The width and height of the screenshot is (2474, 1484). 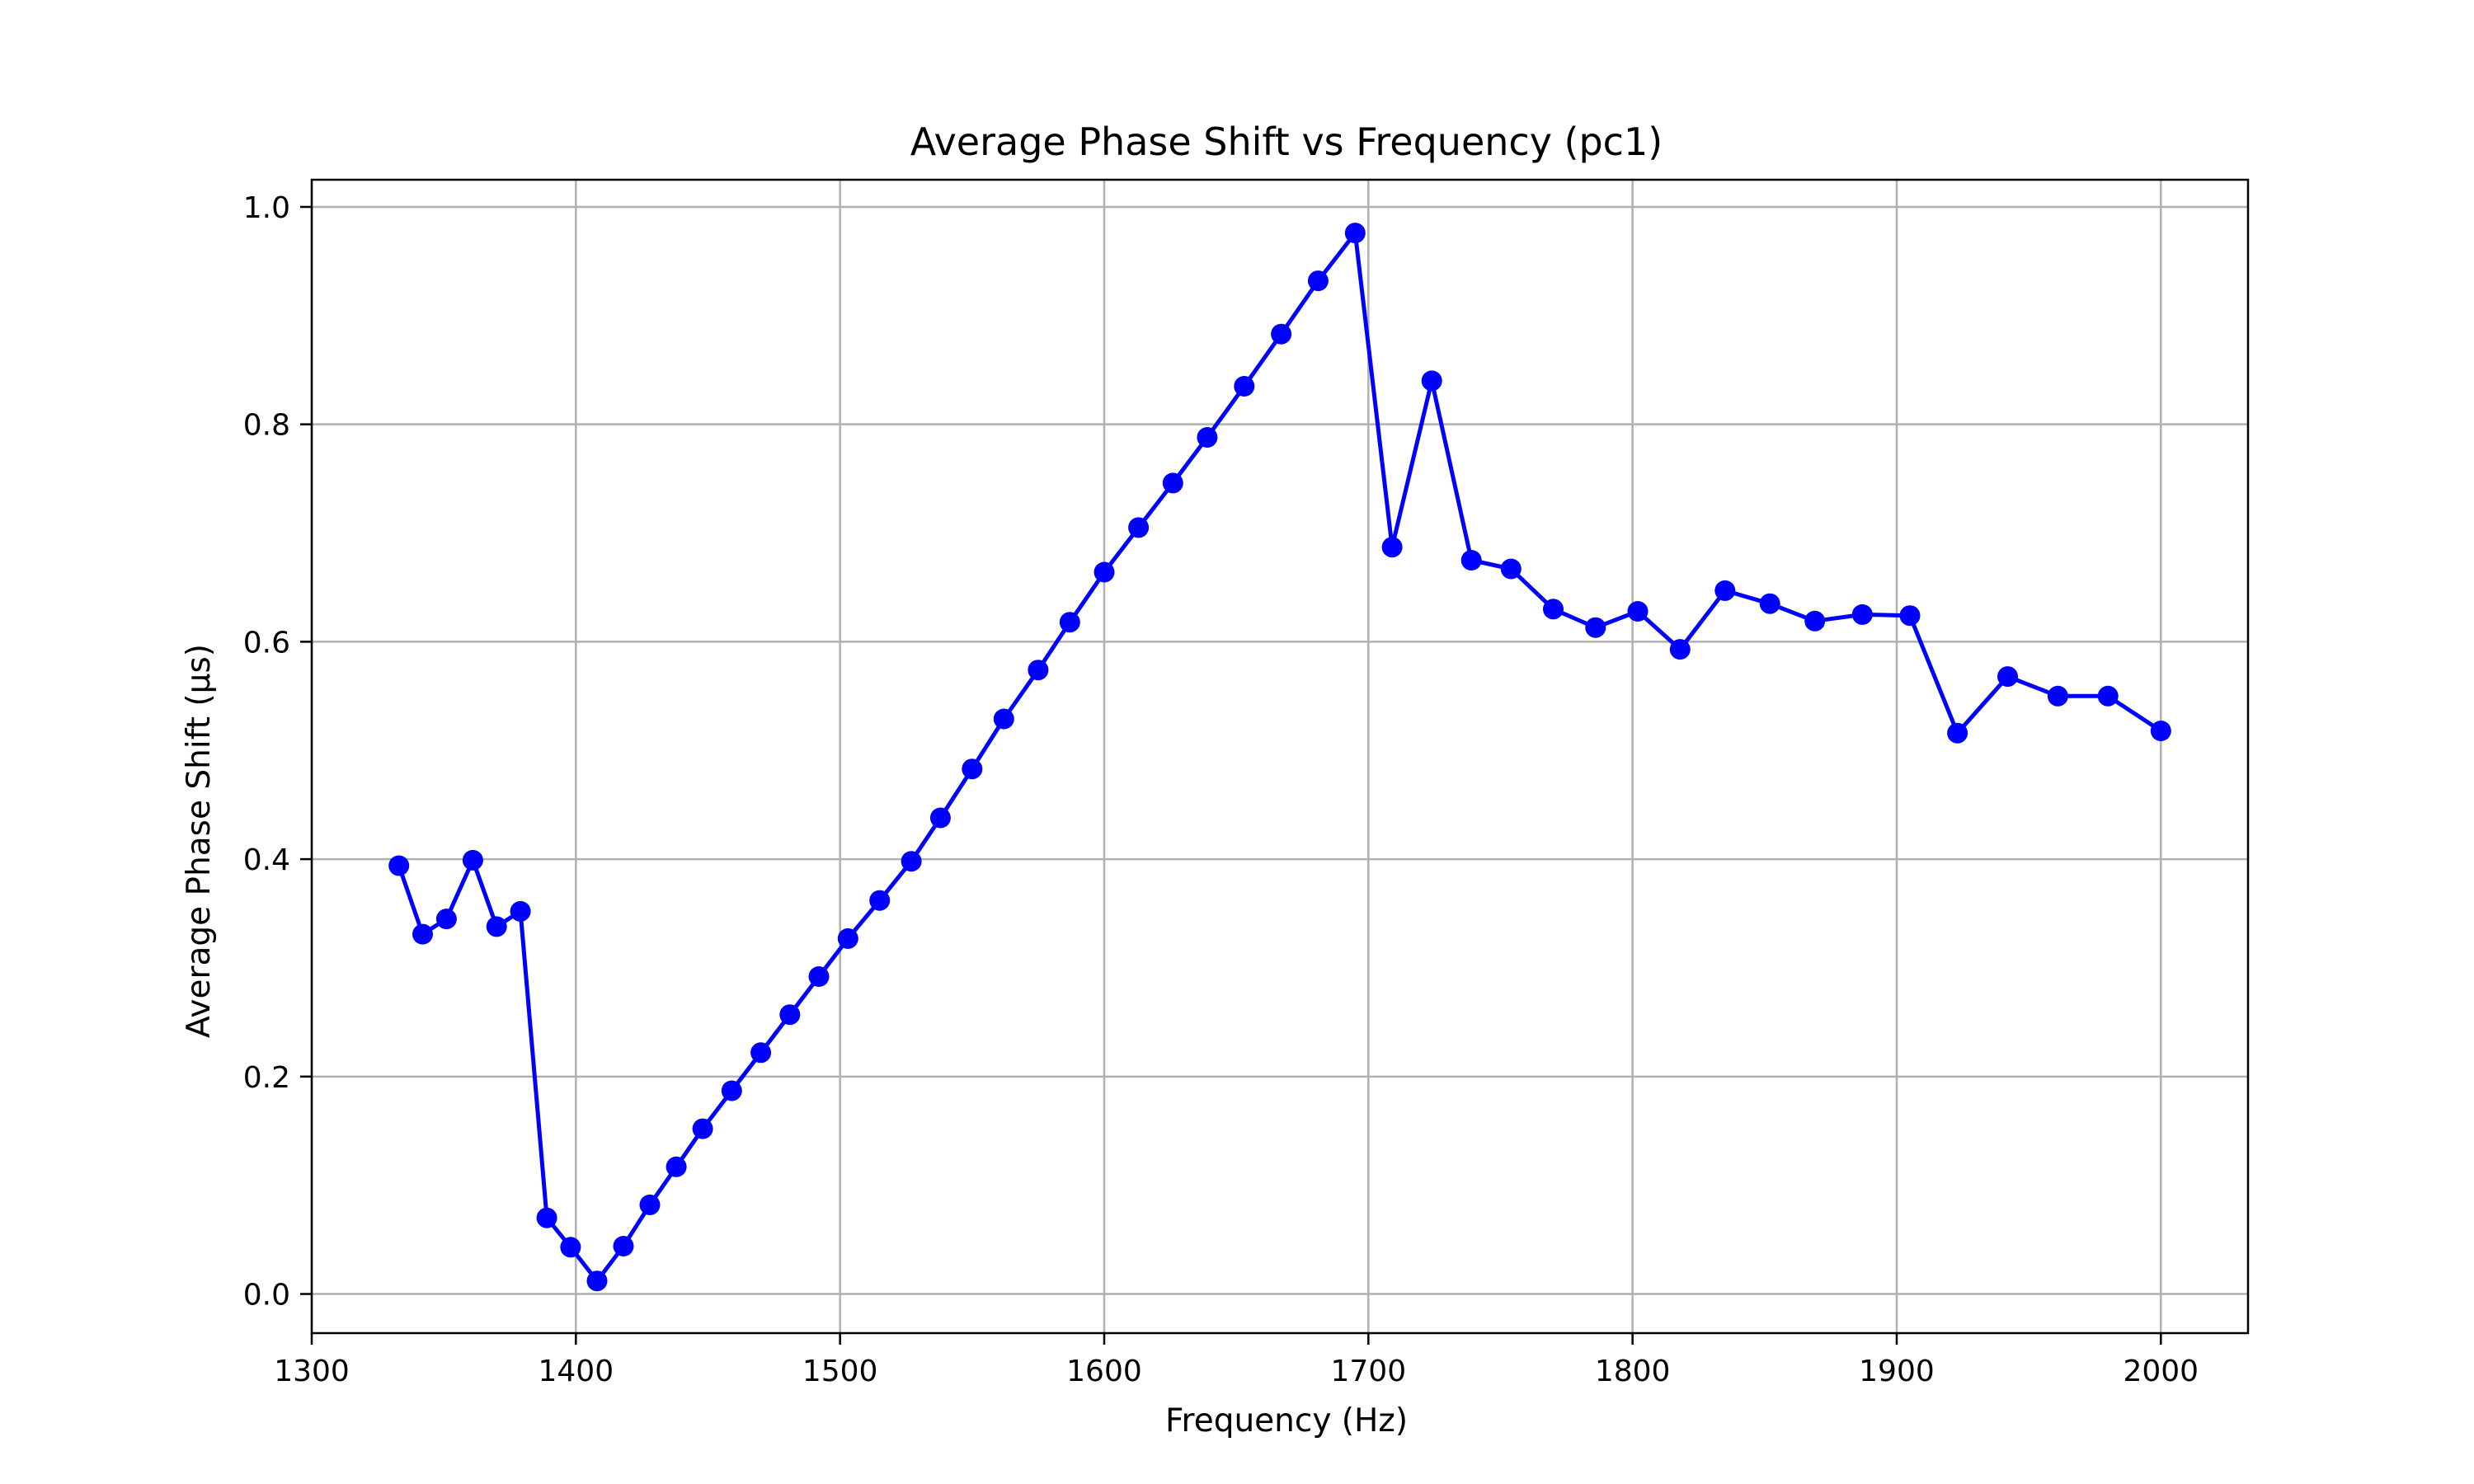 I want to click on x-tick-label: 1700, so click(x=1368, y=1371).